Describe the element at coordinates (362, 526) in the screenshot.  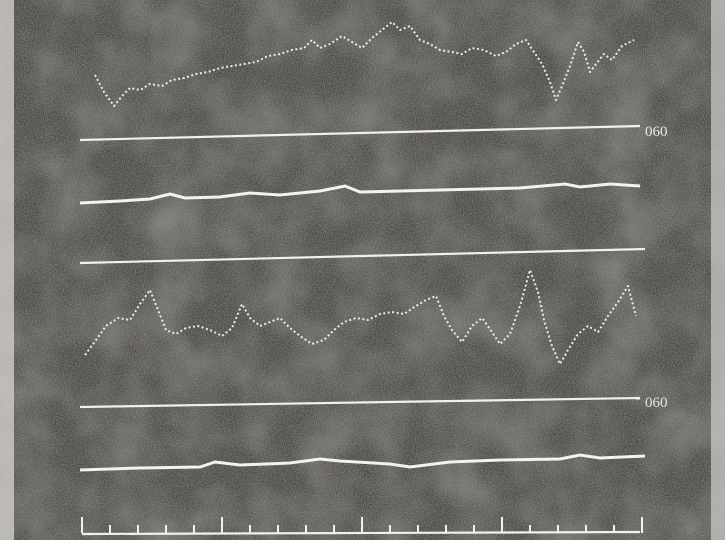
I see `time-ticks` at that location.